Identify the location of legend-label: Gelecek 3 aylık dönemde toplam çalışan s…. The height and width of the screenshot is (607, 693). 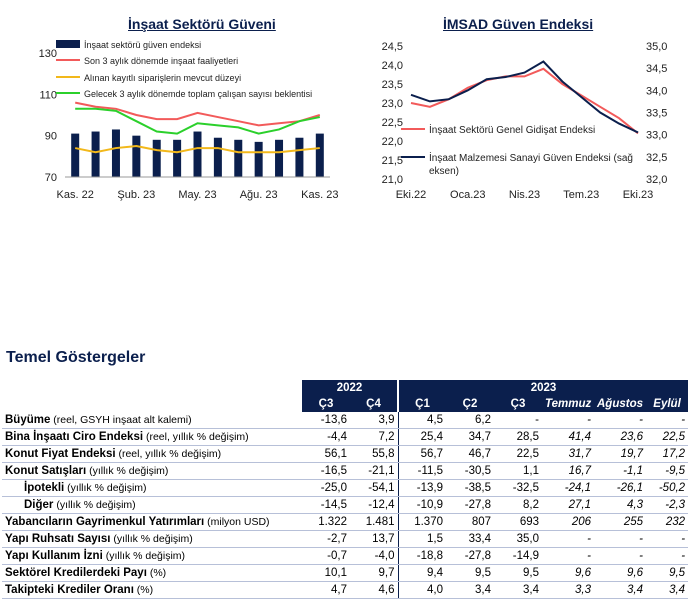
(198, 94).